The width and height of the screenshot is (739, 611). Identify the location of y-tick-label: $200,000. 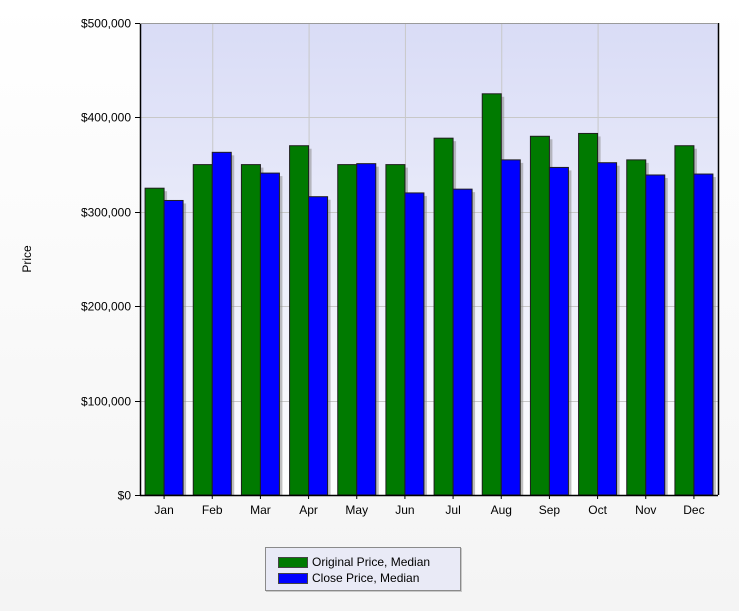
(106, 307).